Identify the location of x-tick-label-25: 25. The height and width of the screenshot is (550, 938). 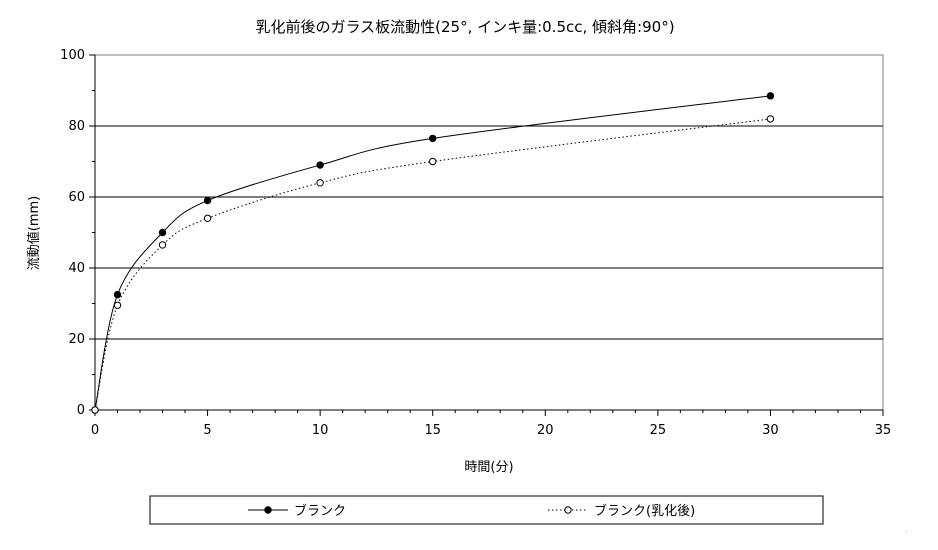
(658, 430).